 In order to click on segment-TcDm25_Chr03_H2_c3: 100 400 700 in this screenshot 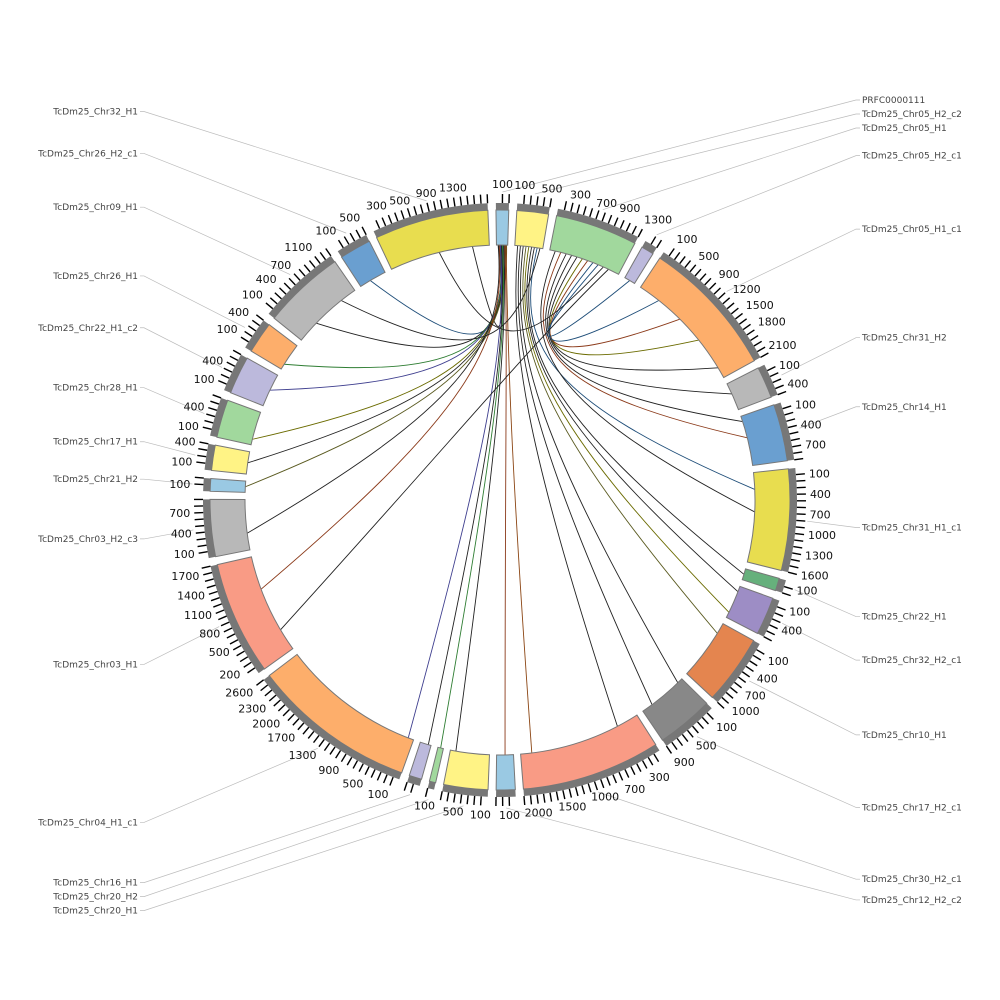, I will do `click(210, 529)`.